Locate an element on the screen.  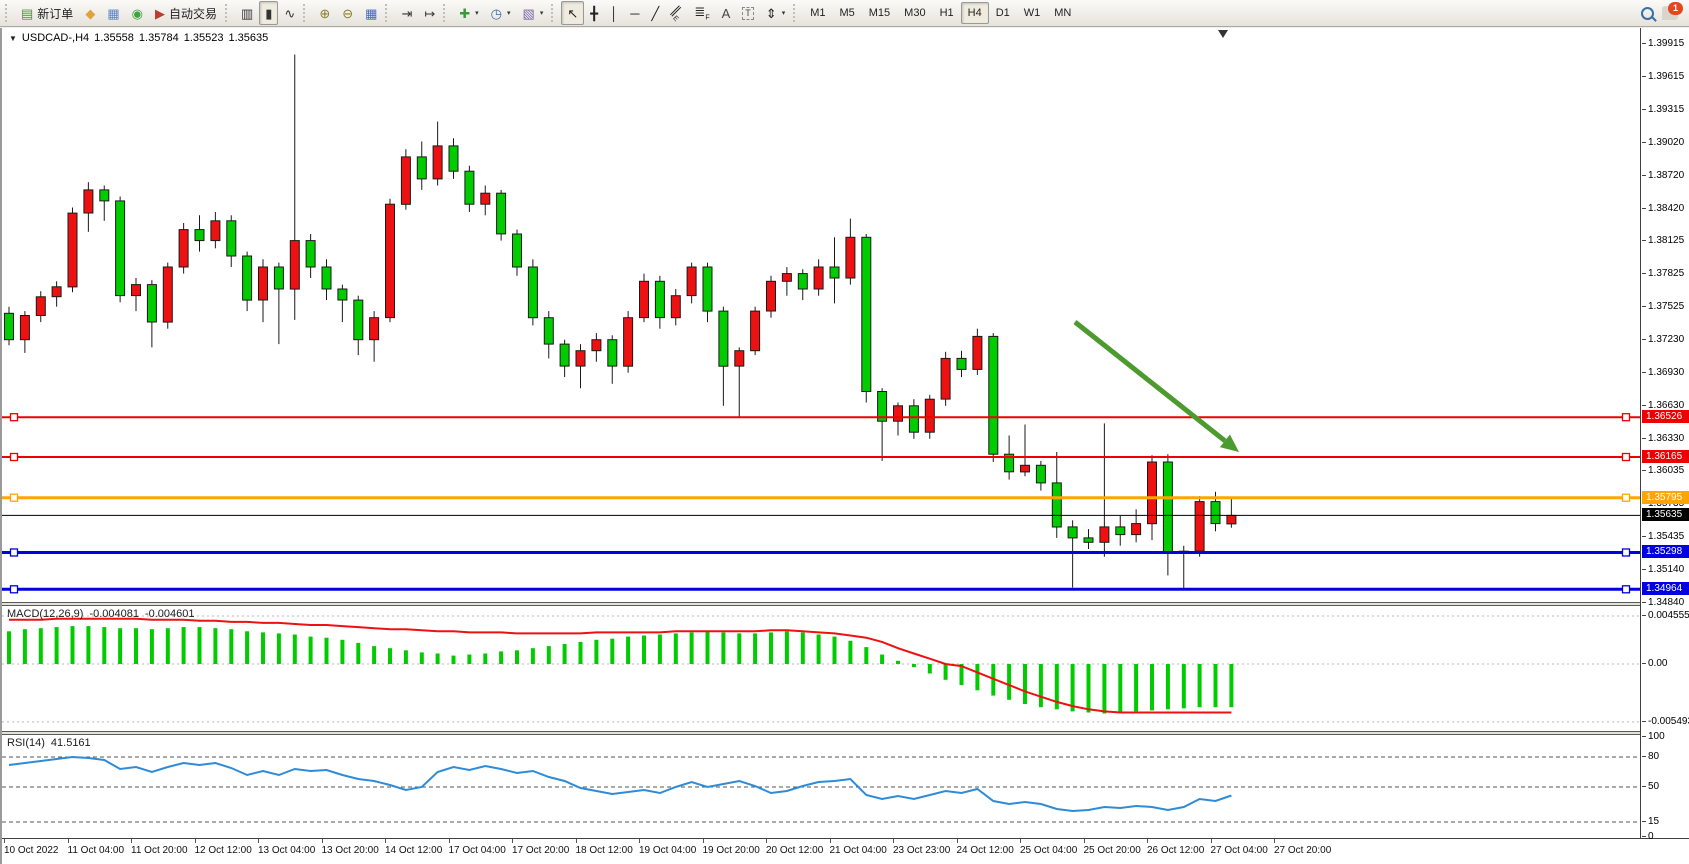
data-center-button: ◉ is located at coordinates (137, 13).